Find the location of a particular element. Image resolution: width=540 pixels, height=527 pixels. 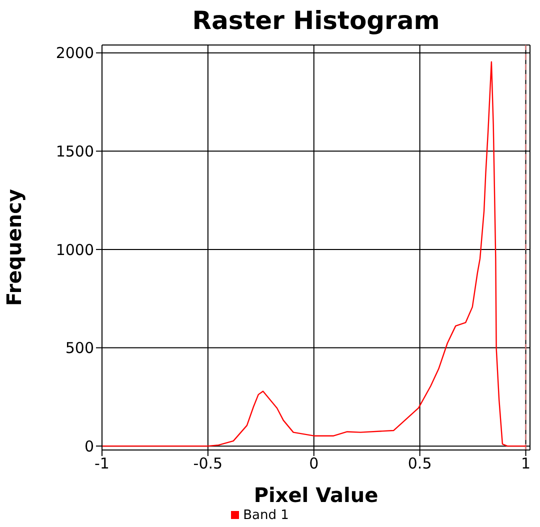

y-axis-title: Frequency is located at coordinates (14, 247).